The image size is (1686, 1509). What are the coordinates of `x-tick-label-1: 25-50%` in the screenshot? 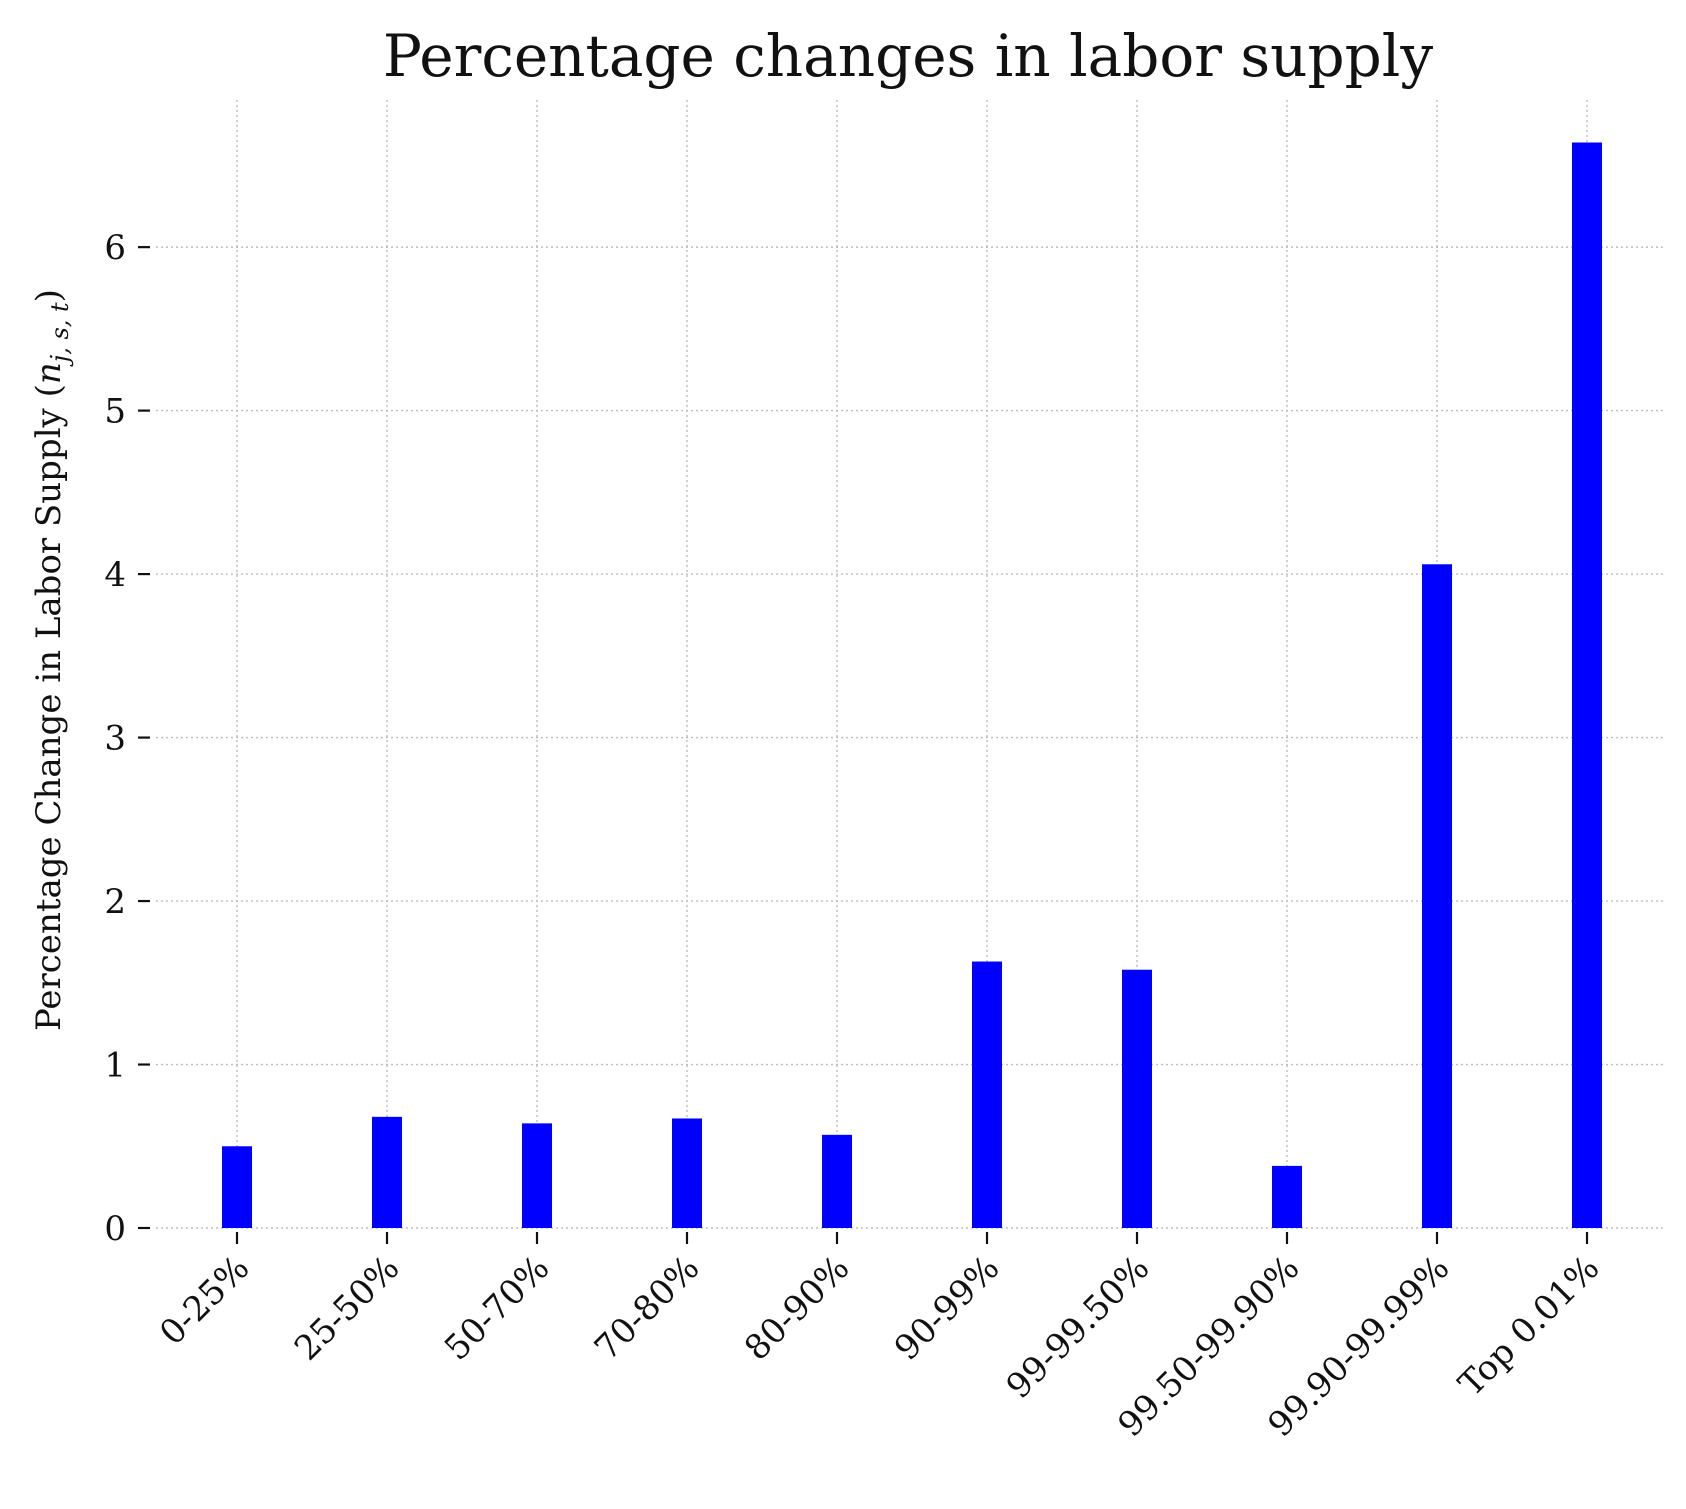 It's located at (347, 1308).